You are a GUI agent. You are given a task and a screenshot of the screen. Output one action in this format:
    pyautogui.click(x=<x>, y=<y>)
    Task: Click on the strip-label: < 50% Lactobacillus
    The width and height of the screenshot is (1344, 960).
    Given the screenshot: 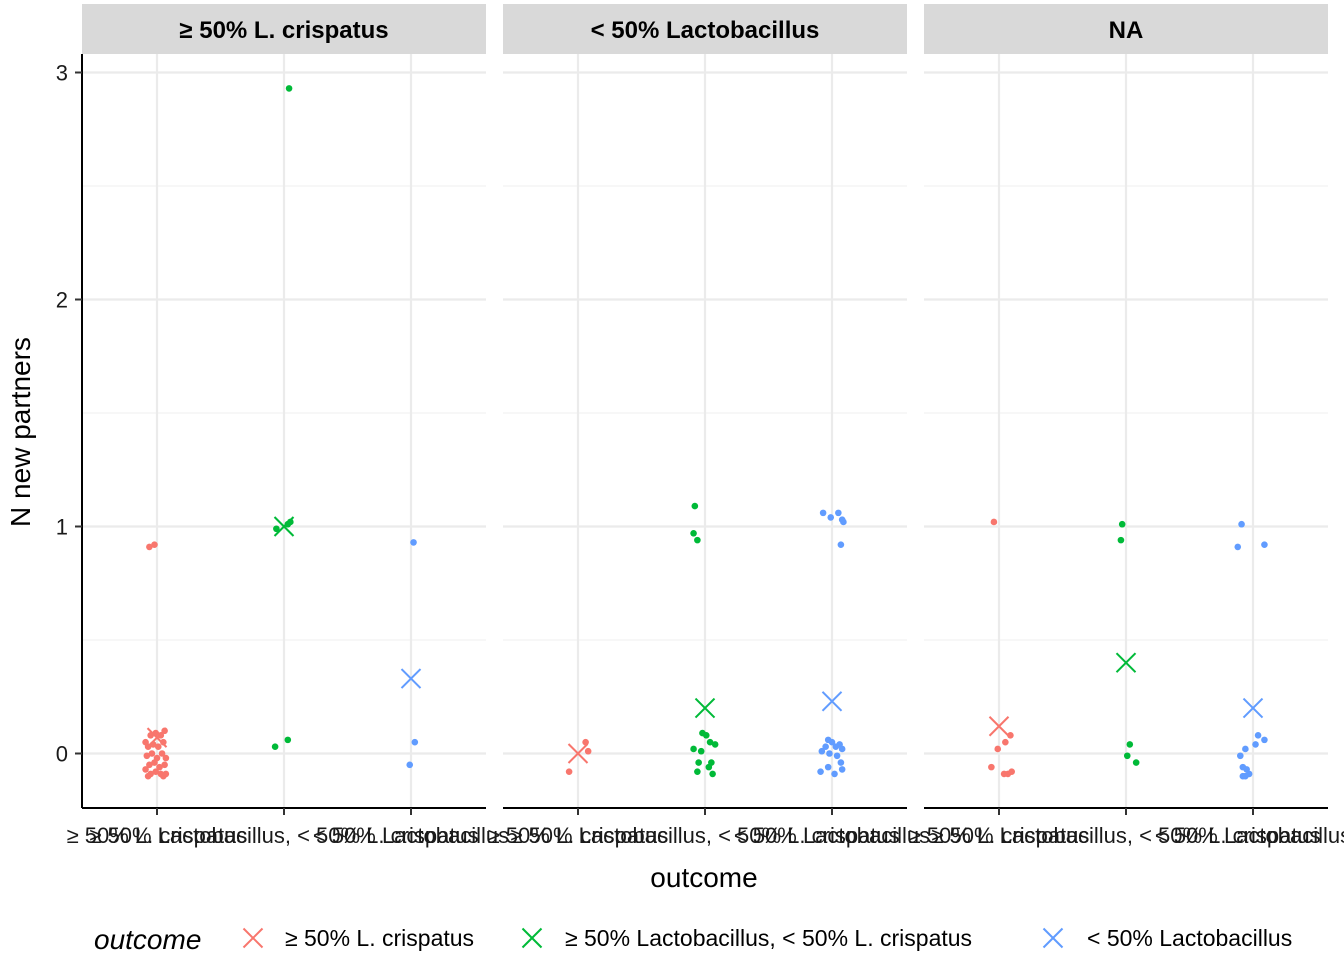 What is the action you would take?
    pyautogui.click(x=705, y=30)
    